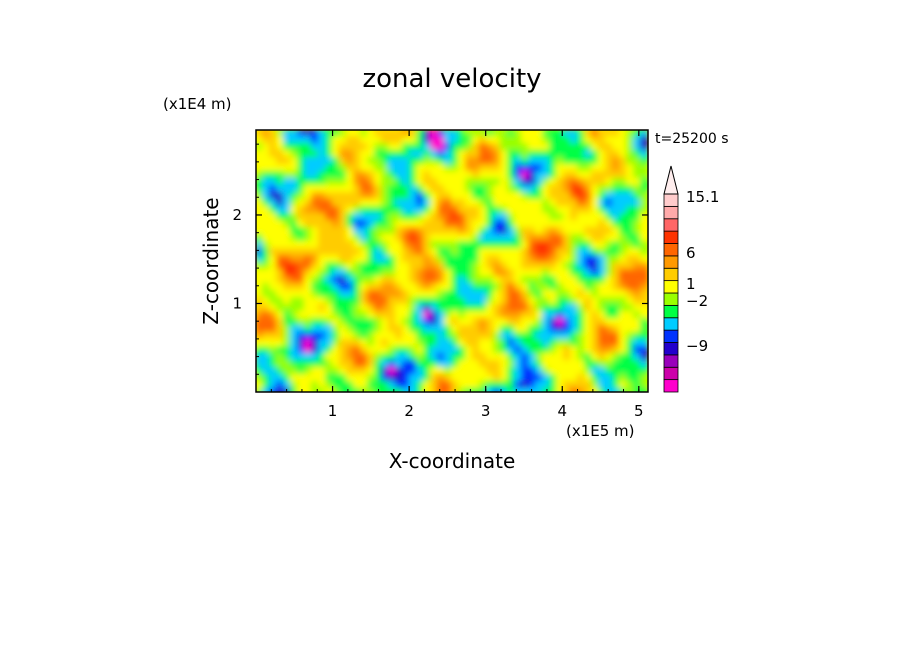 The width and height of the screenshot is (904, 654). I want to click on y-tick-label: 1, so click(237, 303).